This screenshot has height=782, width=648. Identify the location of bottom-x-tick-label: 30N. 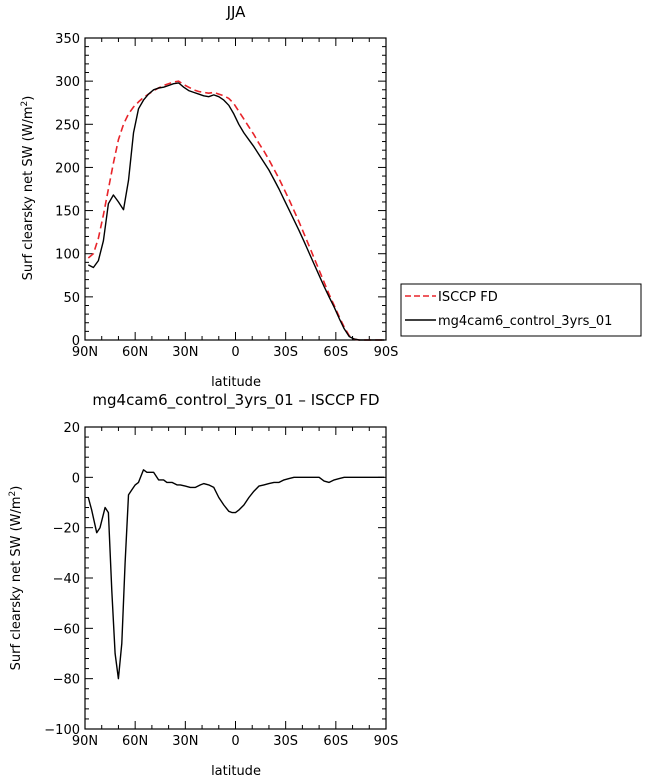
(185, 741).